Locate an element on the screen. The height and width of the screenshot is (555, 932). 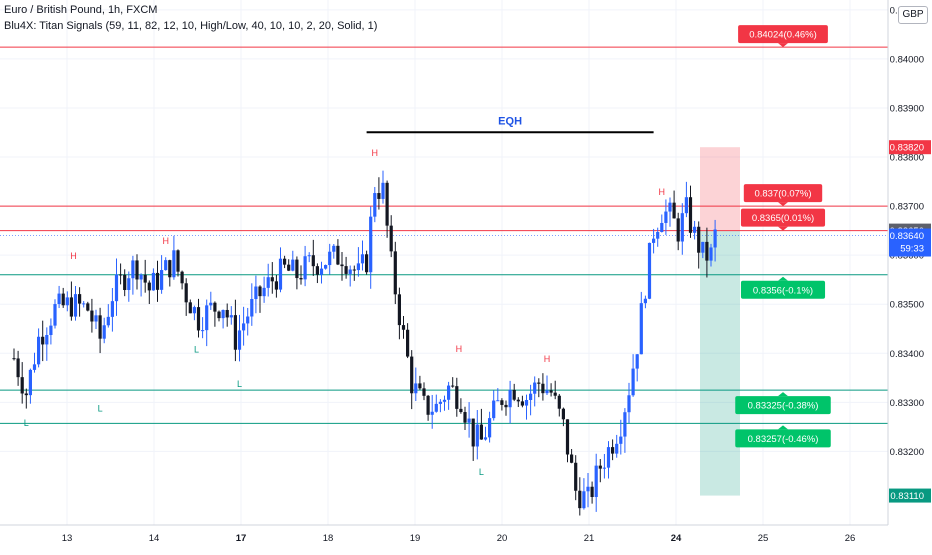
price-tag-top-box is located at coordinates (910, 147).